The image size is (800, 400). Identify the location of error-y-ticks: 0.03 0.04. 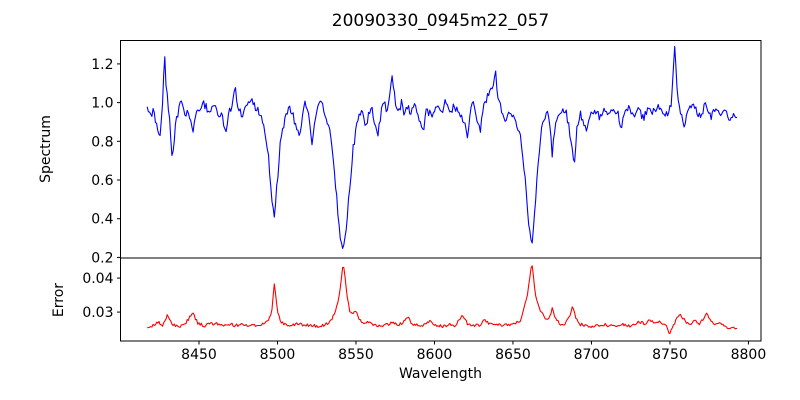
(101, 296).